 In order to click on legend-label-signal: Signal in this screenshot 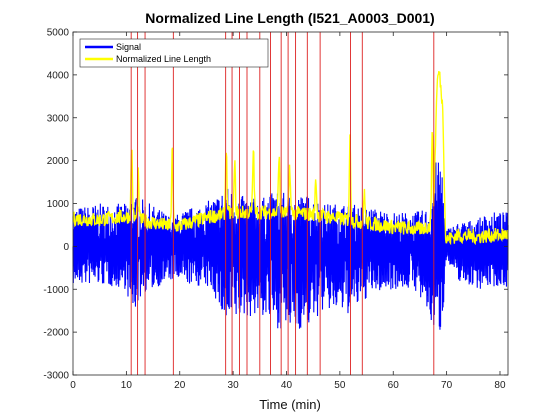, I will do `click(128, 47)`.